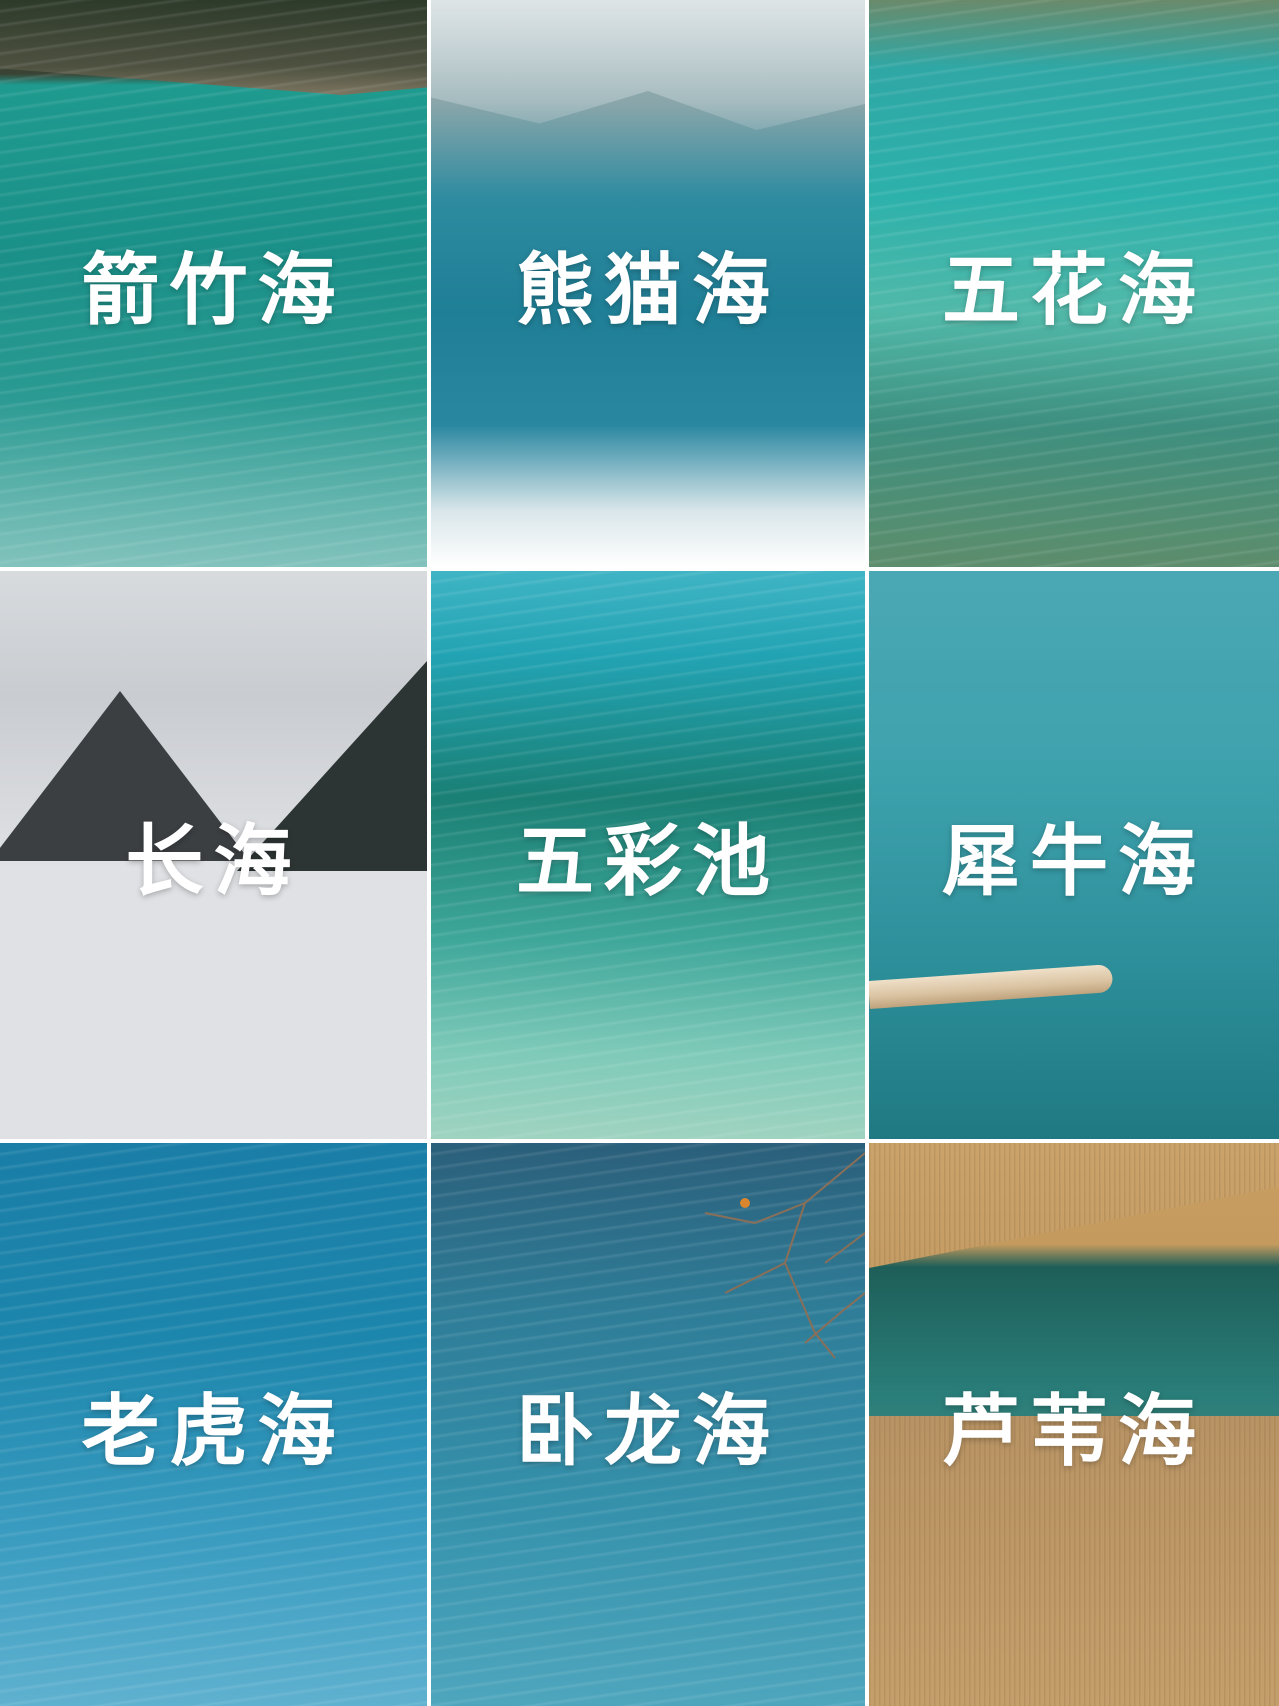  What do you see at coordinates (213, 1431) in the screenshot?
I see `tile-label: 老虎海` at bounding box center [213, 1431].